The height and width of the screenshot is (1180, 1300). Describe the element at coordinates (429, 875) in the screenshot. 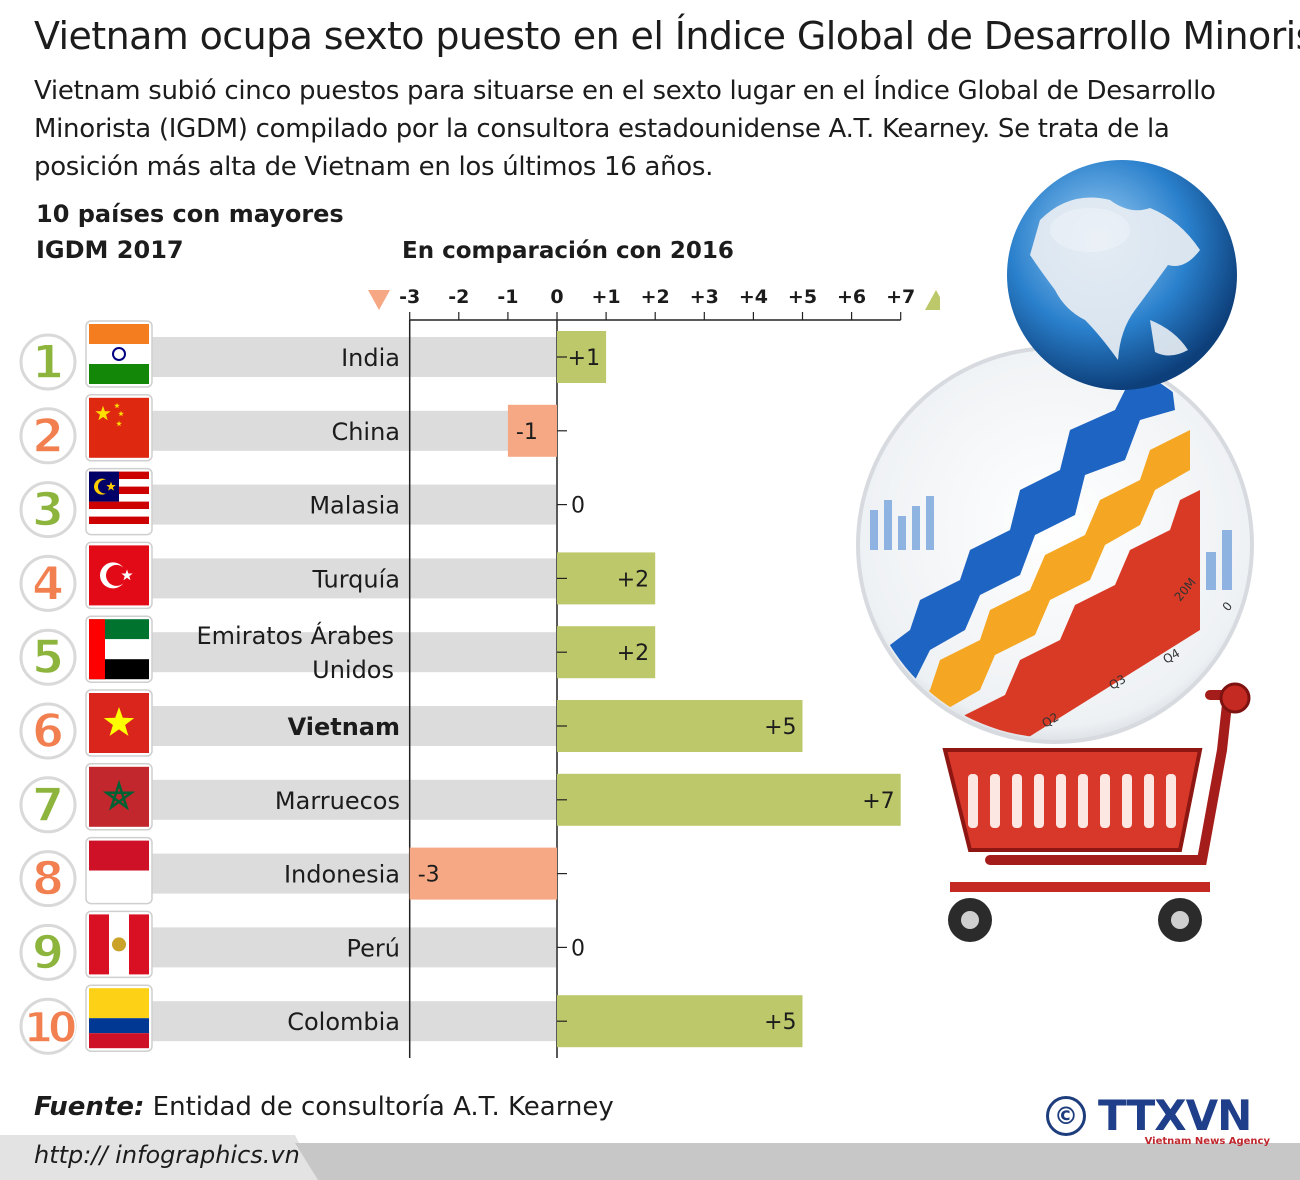

I see `value-label: -3` at that location.